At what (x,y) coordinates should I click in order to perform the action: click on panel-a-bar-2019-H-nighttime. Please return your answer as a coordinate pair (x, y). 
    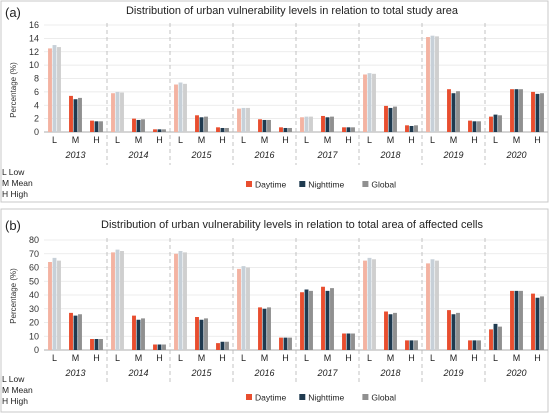
    Looking at the image, I should click on (474, 126).